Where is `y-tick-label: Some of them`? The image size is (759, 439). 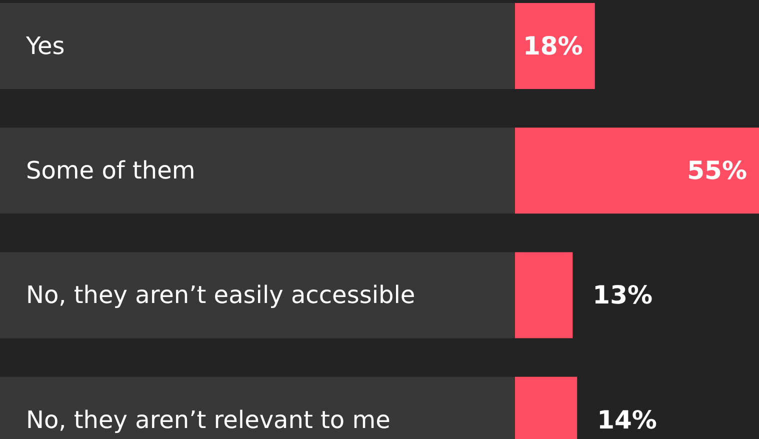
y-tick-label: Some of them is located at coordinates (111, 170).